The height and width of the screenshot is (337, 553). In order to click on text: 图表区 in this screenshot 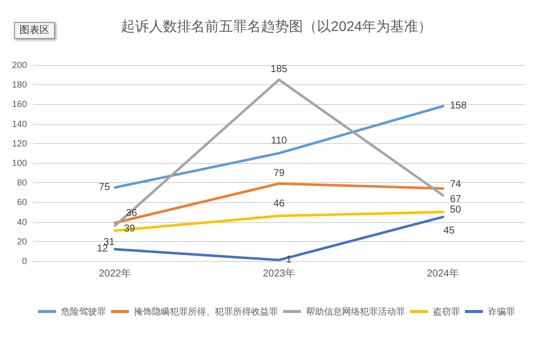, I will do `click(35, 30)`.